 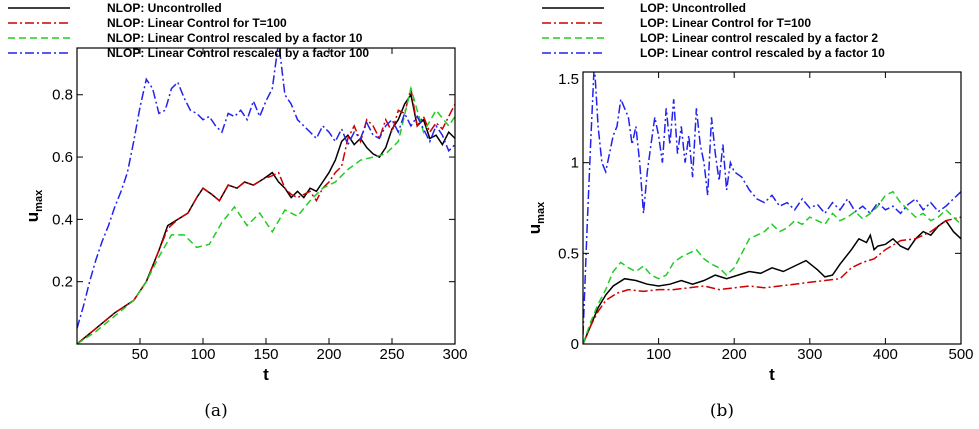 What do you see at coordinates (164, 8) in the screenshot?
I see `legend-label-1: NLOP: Uncontrolled` at bounding box center [164, 8].